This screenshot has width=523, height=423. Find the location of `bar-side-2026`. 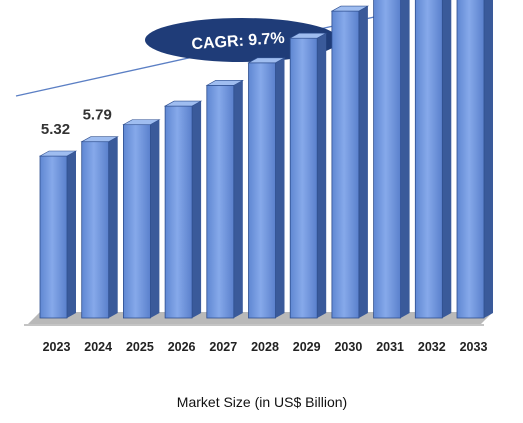

bar-side-2026 is located at coordinates (197, 209).